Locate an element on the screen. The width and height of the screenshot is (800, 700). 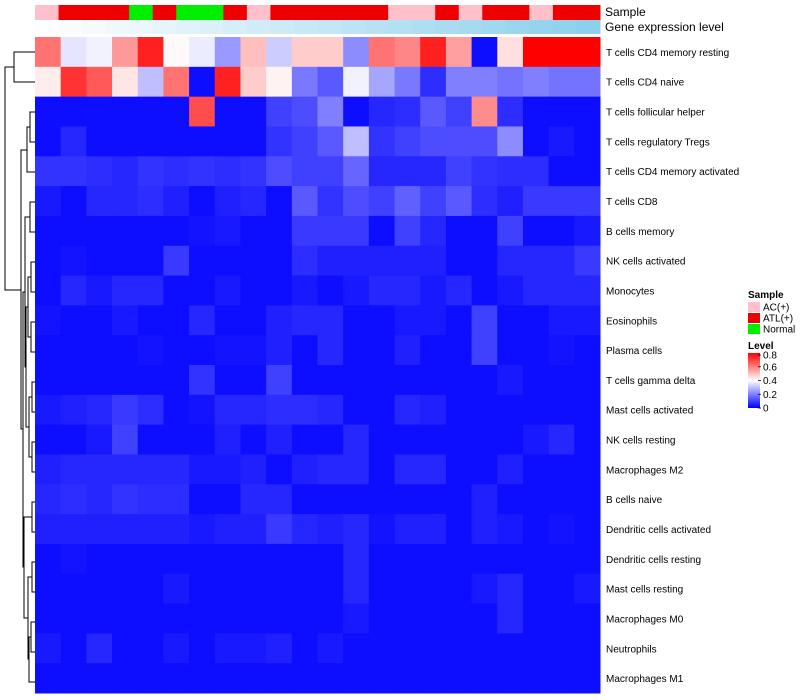
sample-legend-label: ATL(+) is located at coordinates (778, 319).